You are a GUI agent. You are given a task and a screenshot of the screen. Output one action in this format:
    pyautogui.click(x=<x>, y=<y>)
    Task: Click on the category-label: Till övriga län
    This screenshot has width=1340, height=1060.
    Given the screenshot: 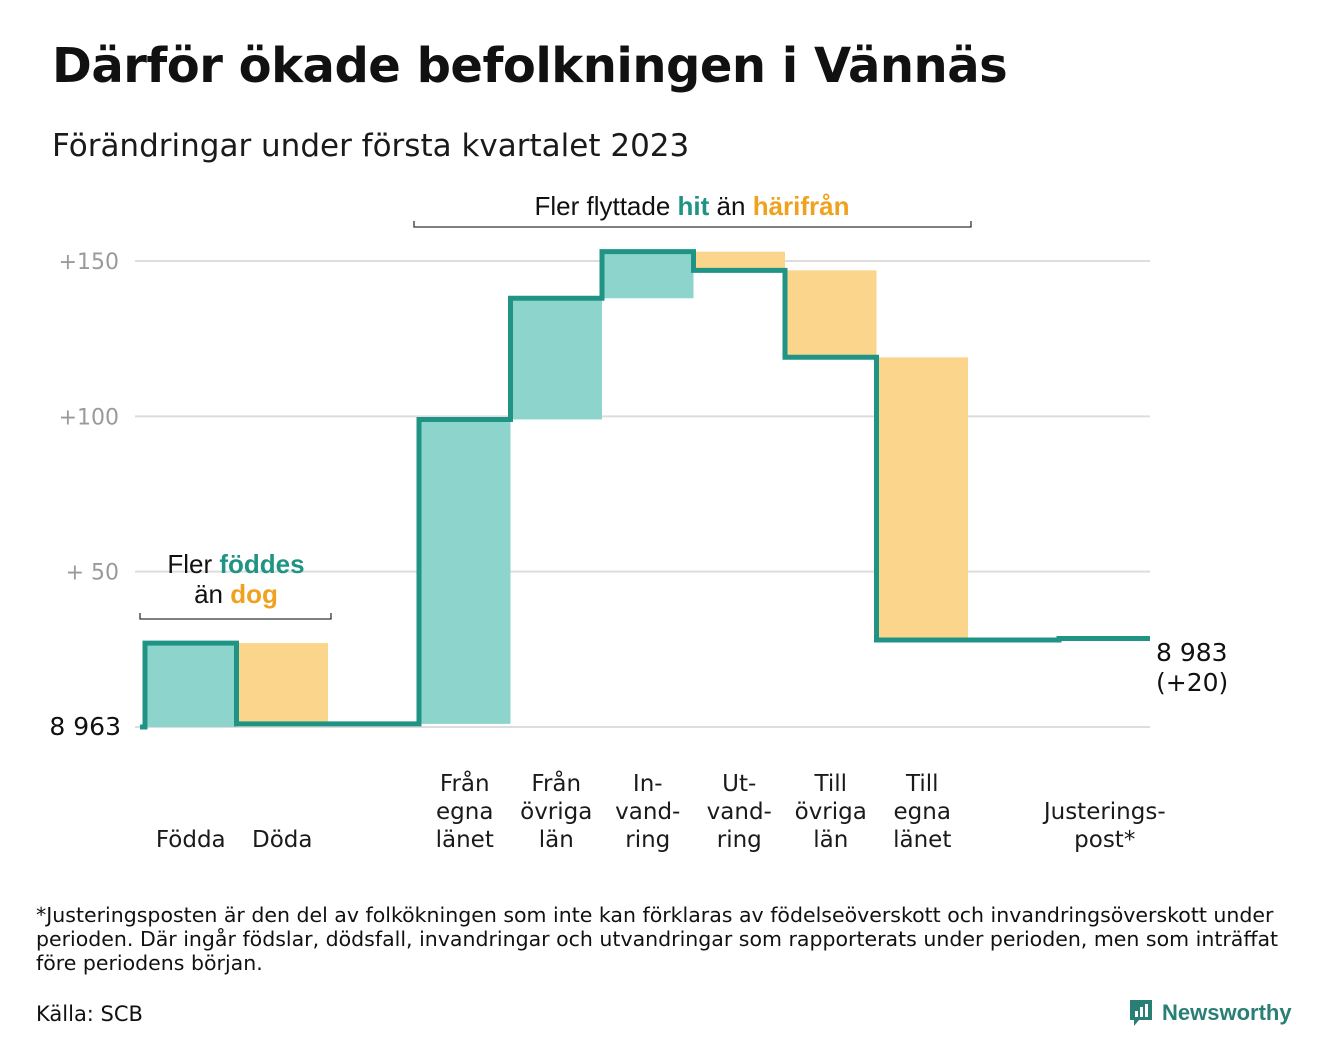 What is the action you would take?
    pyautogui.click(x=831, y=812)
    